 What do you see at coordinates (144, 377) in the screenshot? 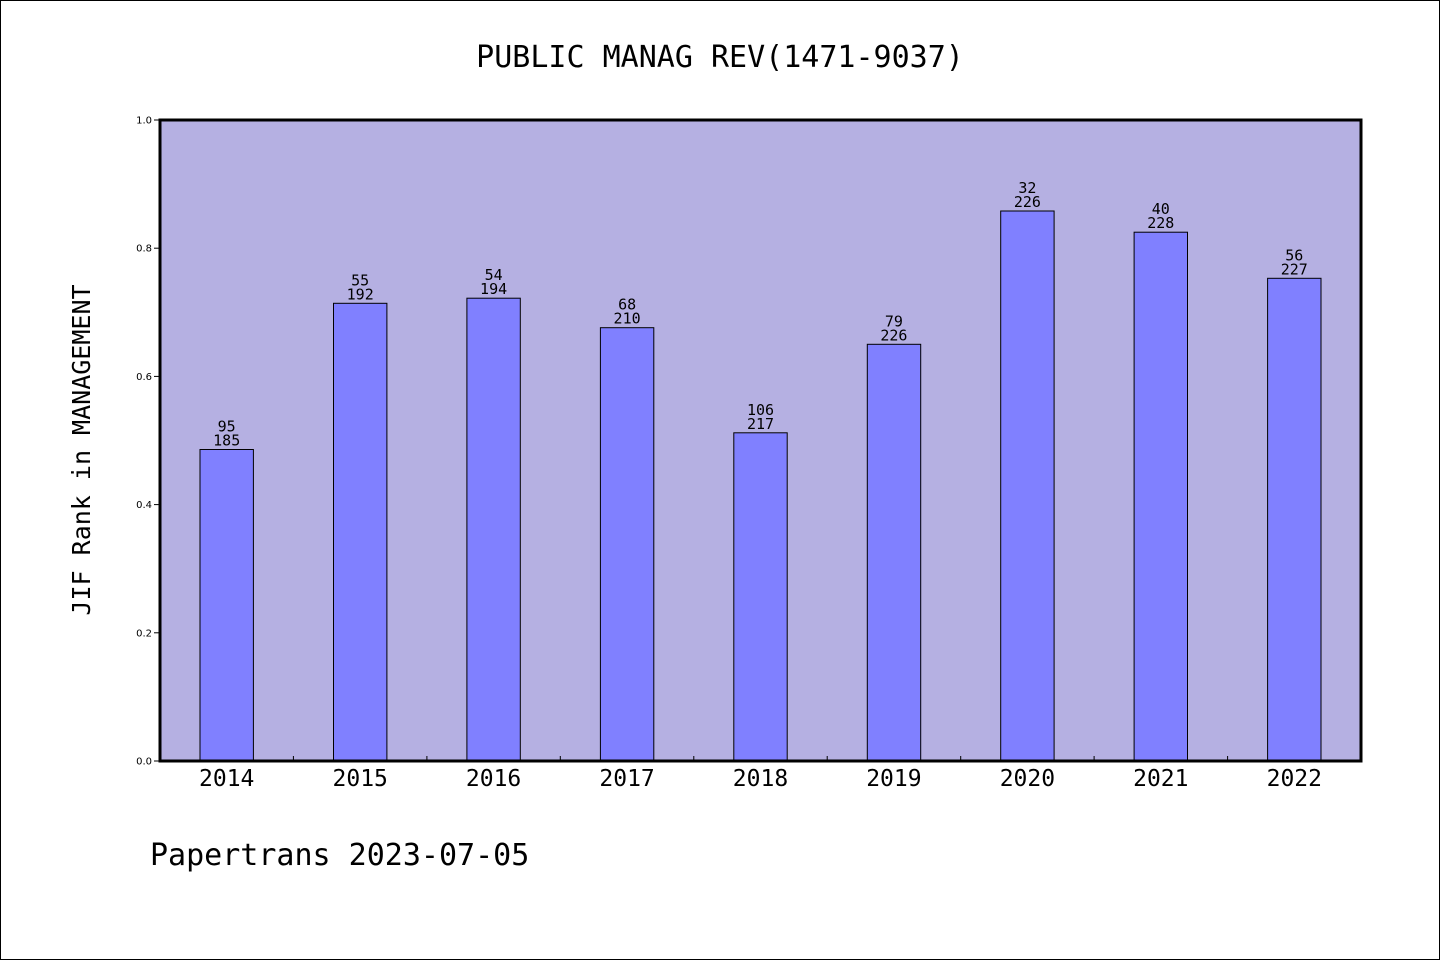
I see `y-tick-label-0.6: 0.6` at bounding box center [144, 377].